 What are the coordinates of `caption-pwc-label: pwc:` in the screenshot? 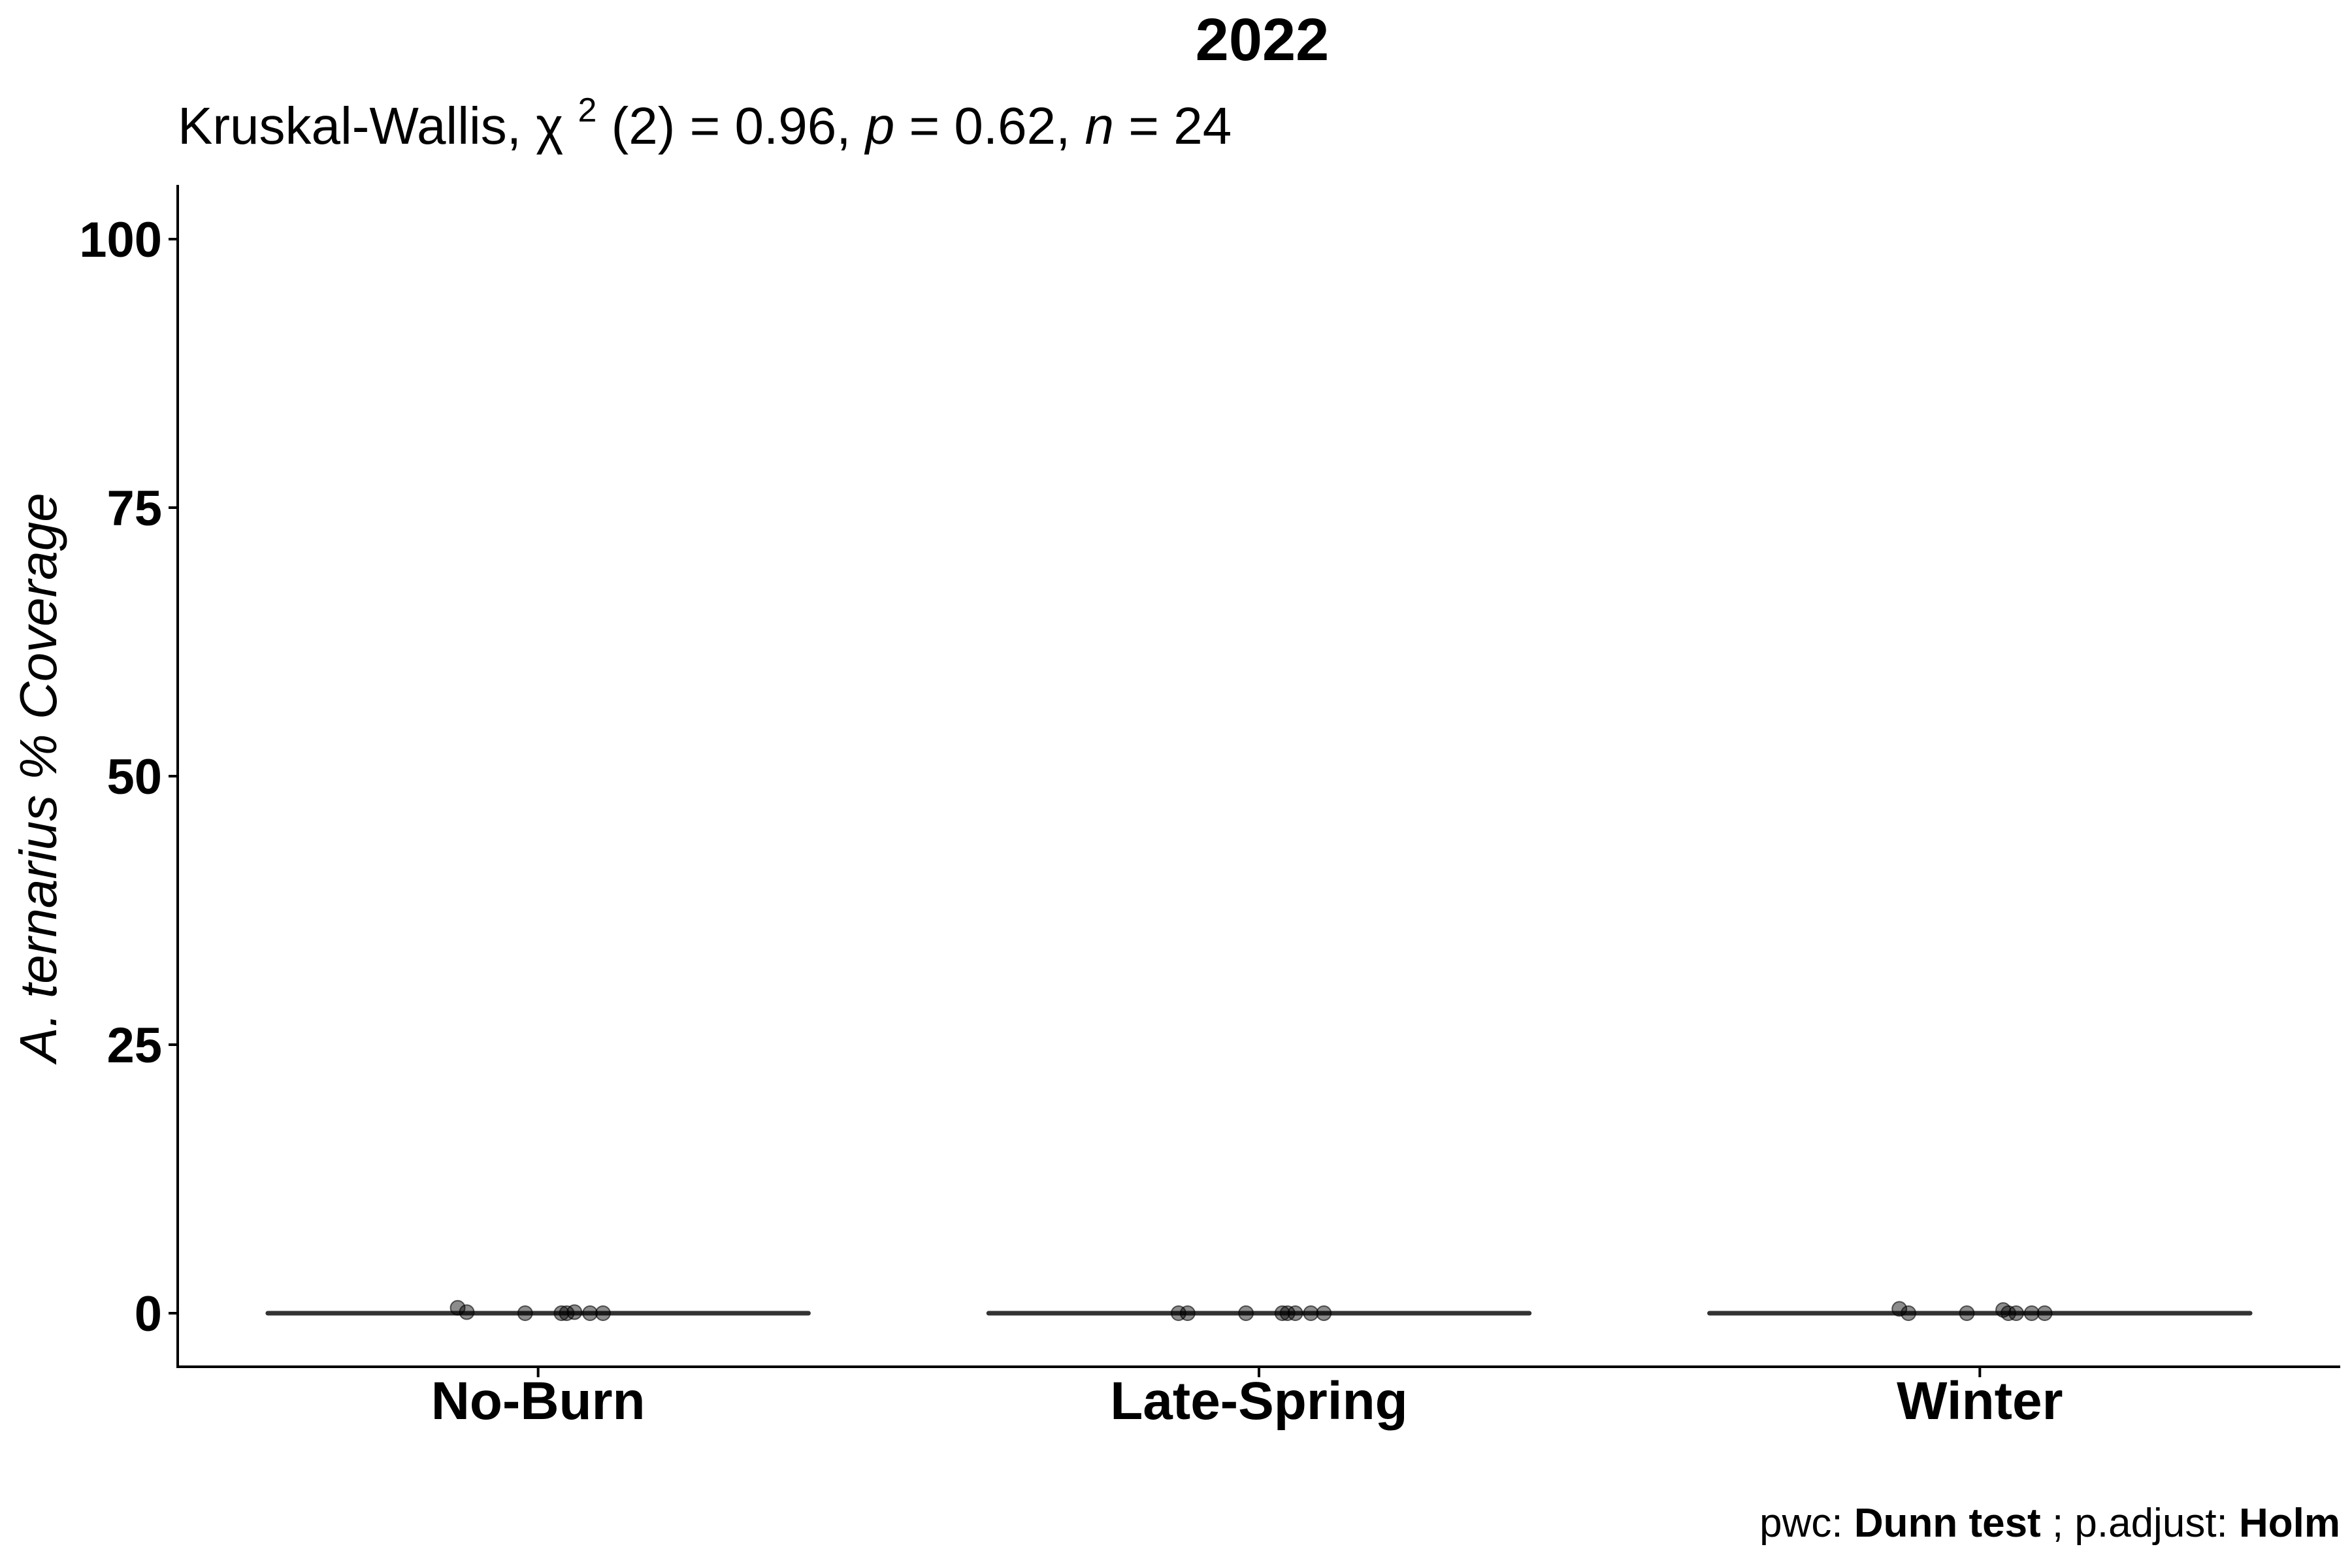 It's located at (1806, 1523).